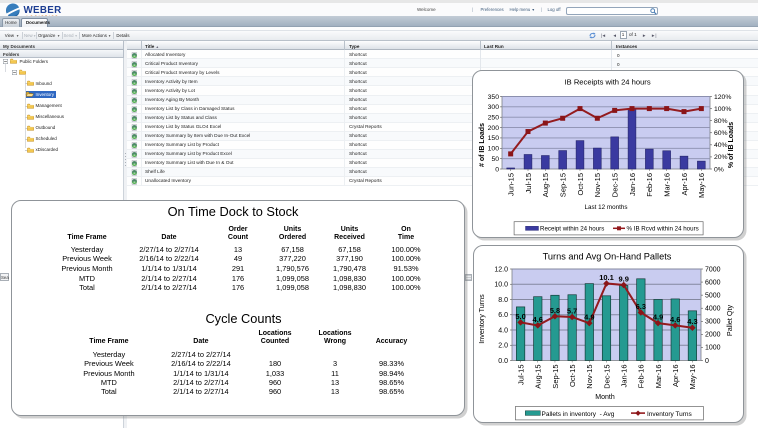  Describe the element at coordinates (572, 228) in the screenshot. I see `svg-text: Receipt within 24 hours` at that location.